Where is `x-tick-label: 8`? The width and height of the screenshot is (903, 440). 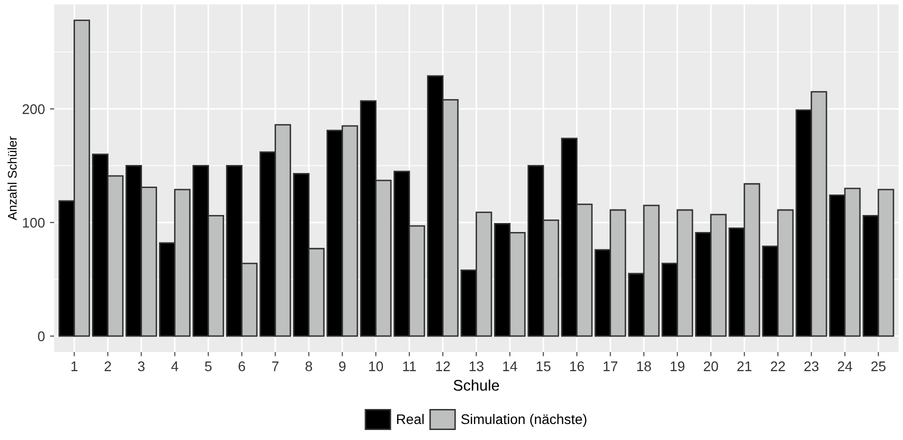
x-tick-label: 8 is located at coordinates (309, 366).